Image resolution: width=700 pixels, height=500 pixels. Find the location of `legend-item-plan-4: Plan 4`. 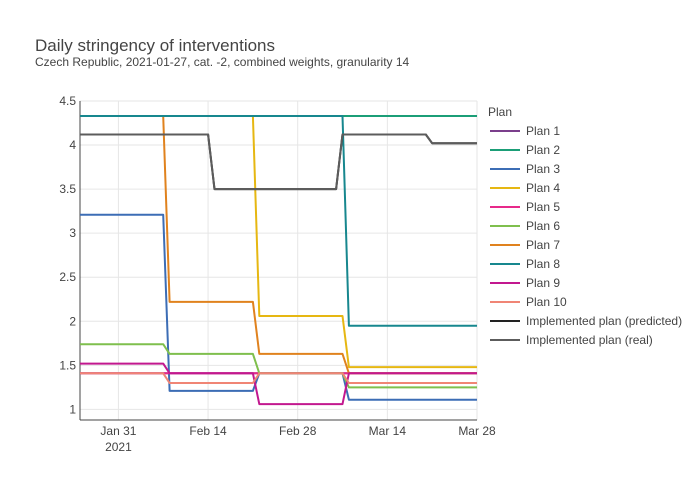

legend-item-plan-4: Plan 4 is located at coordinates (525, 188).